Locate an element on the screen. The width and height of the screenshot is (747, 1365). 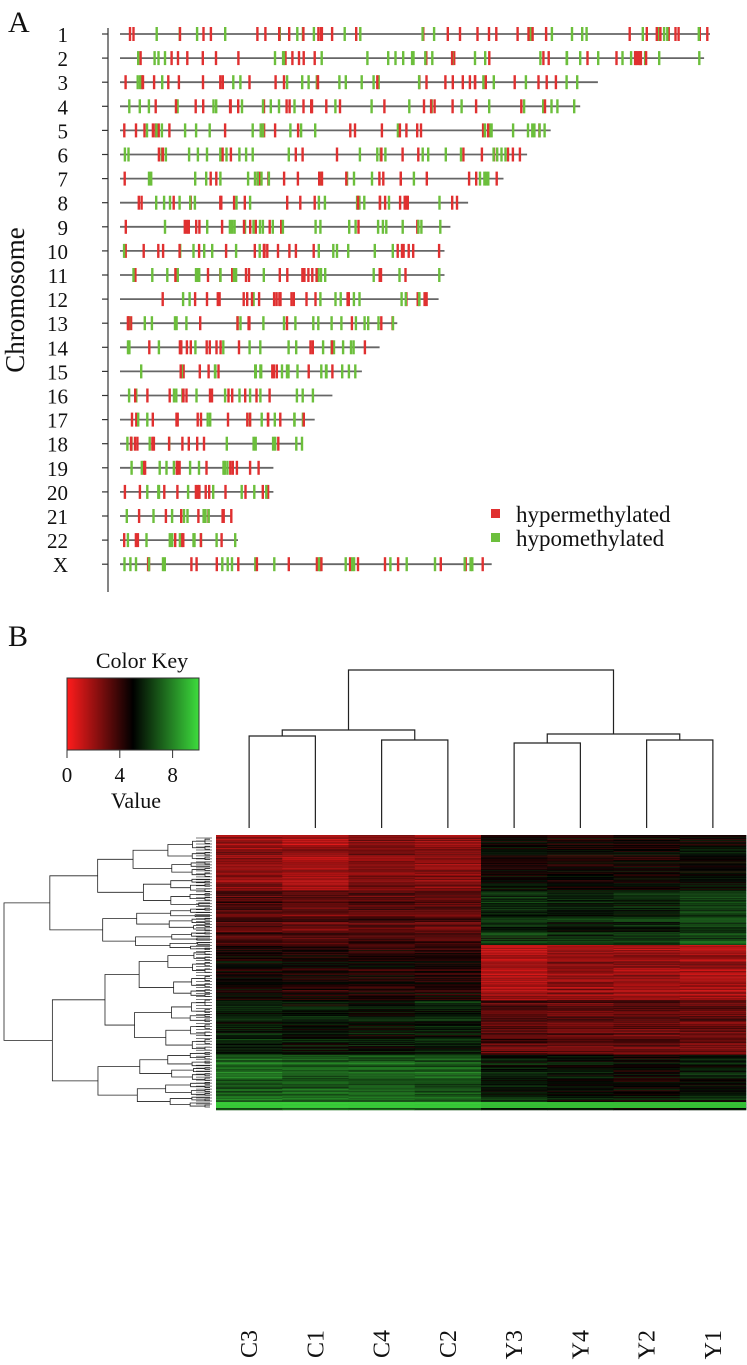
color-key-tick-label: 4 is located at coordinates (120, 775).